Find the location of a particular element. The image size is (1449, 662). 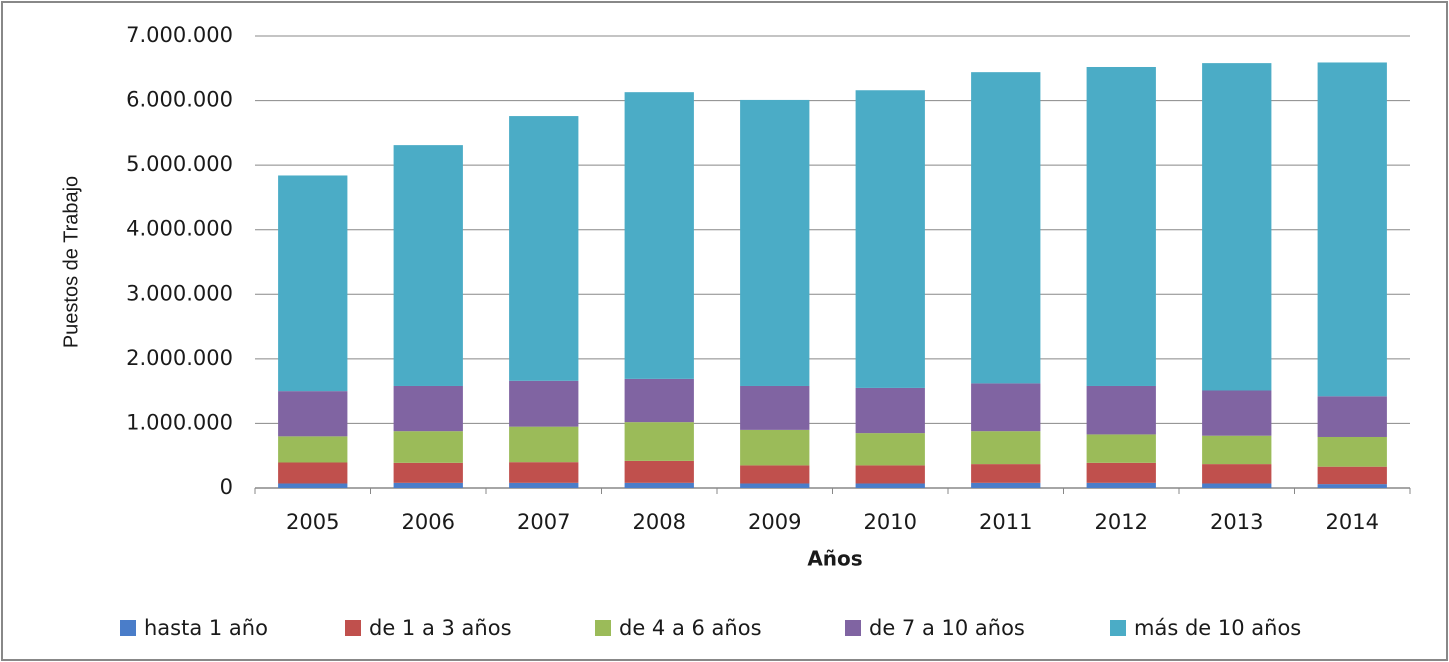

x-axis-title: Años is located at coordinates (834, 559).